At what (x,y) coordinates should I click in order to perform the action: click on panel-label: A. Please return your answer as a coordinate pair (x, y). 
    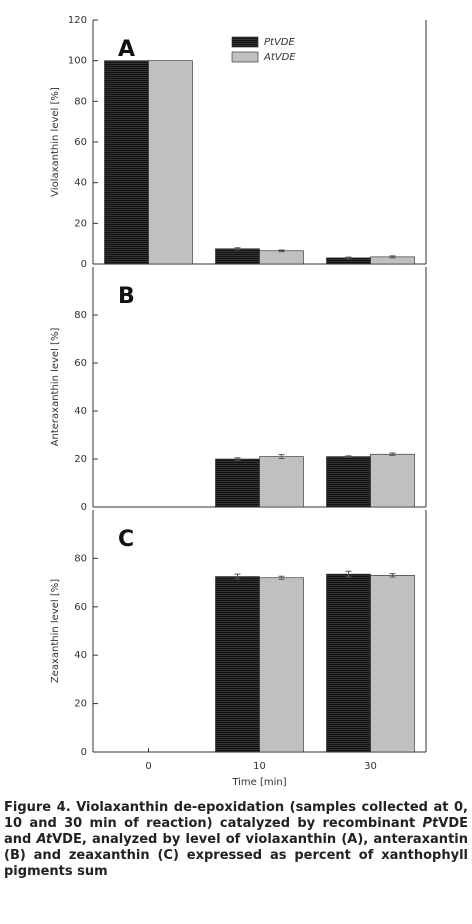
    Looking at the image, I should click on (126, 49).